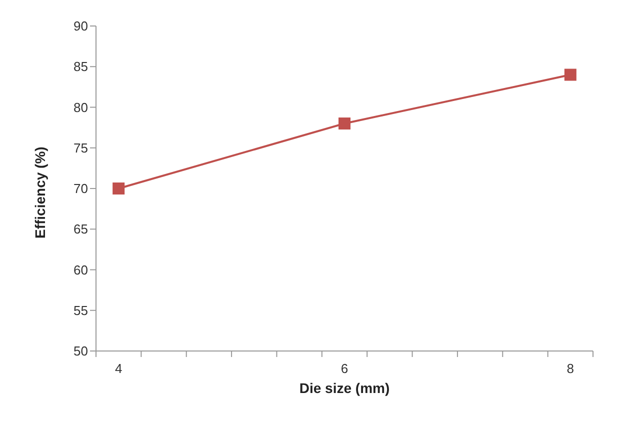 This screenshot has width=617, height=423. I want to click on x-tick-label: 4, so click(118, 368).